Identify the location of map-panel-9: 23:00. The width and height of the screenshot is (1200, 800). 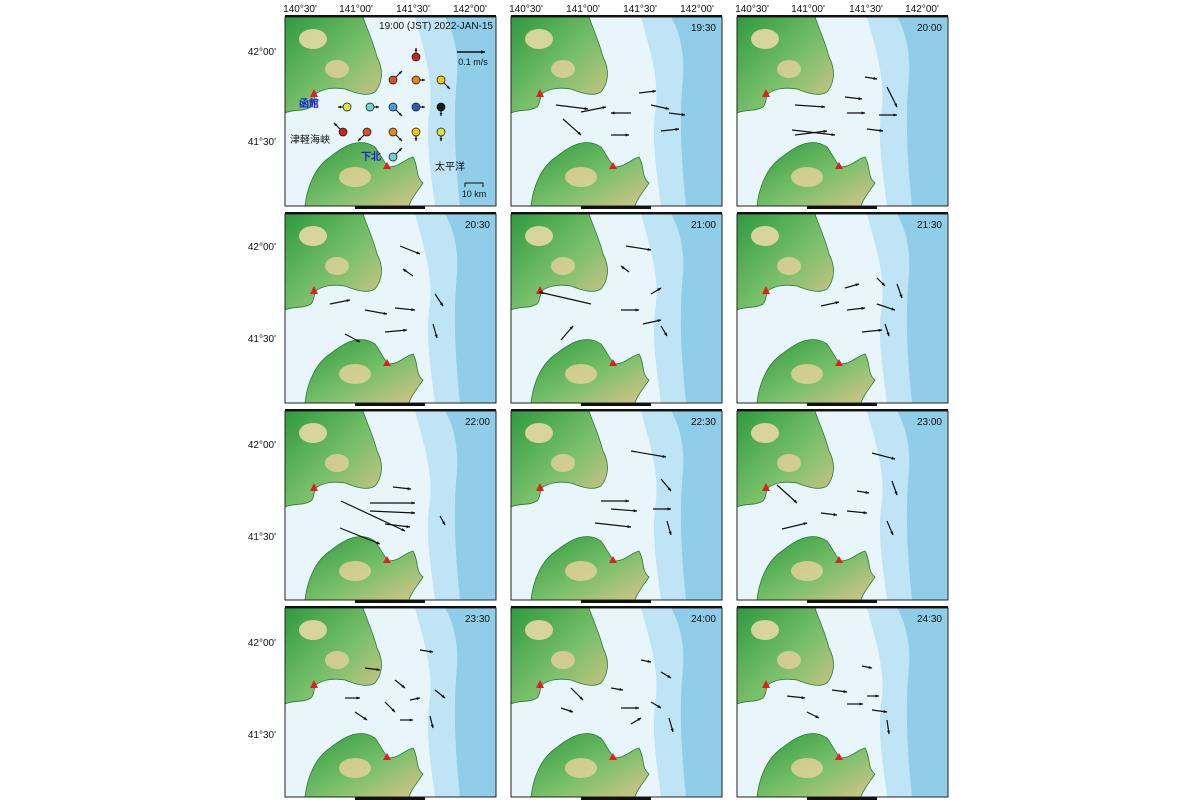
(842, 506).